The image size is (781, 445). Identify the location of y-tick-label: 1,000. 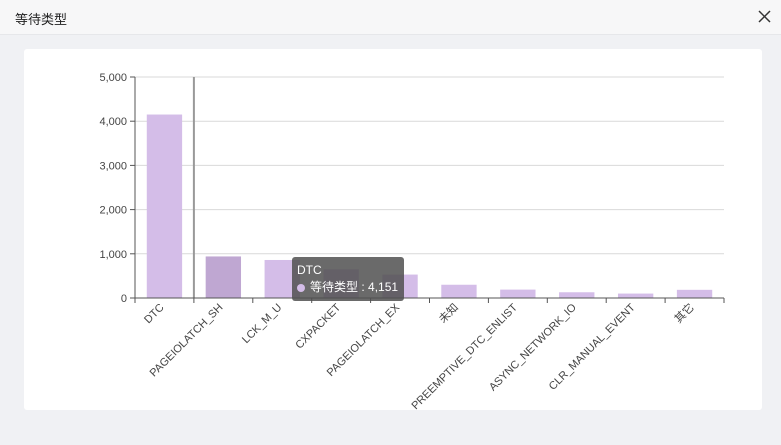
(113, 255).